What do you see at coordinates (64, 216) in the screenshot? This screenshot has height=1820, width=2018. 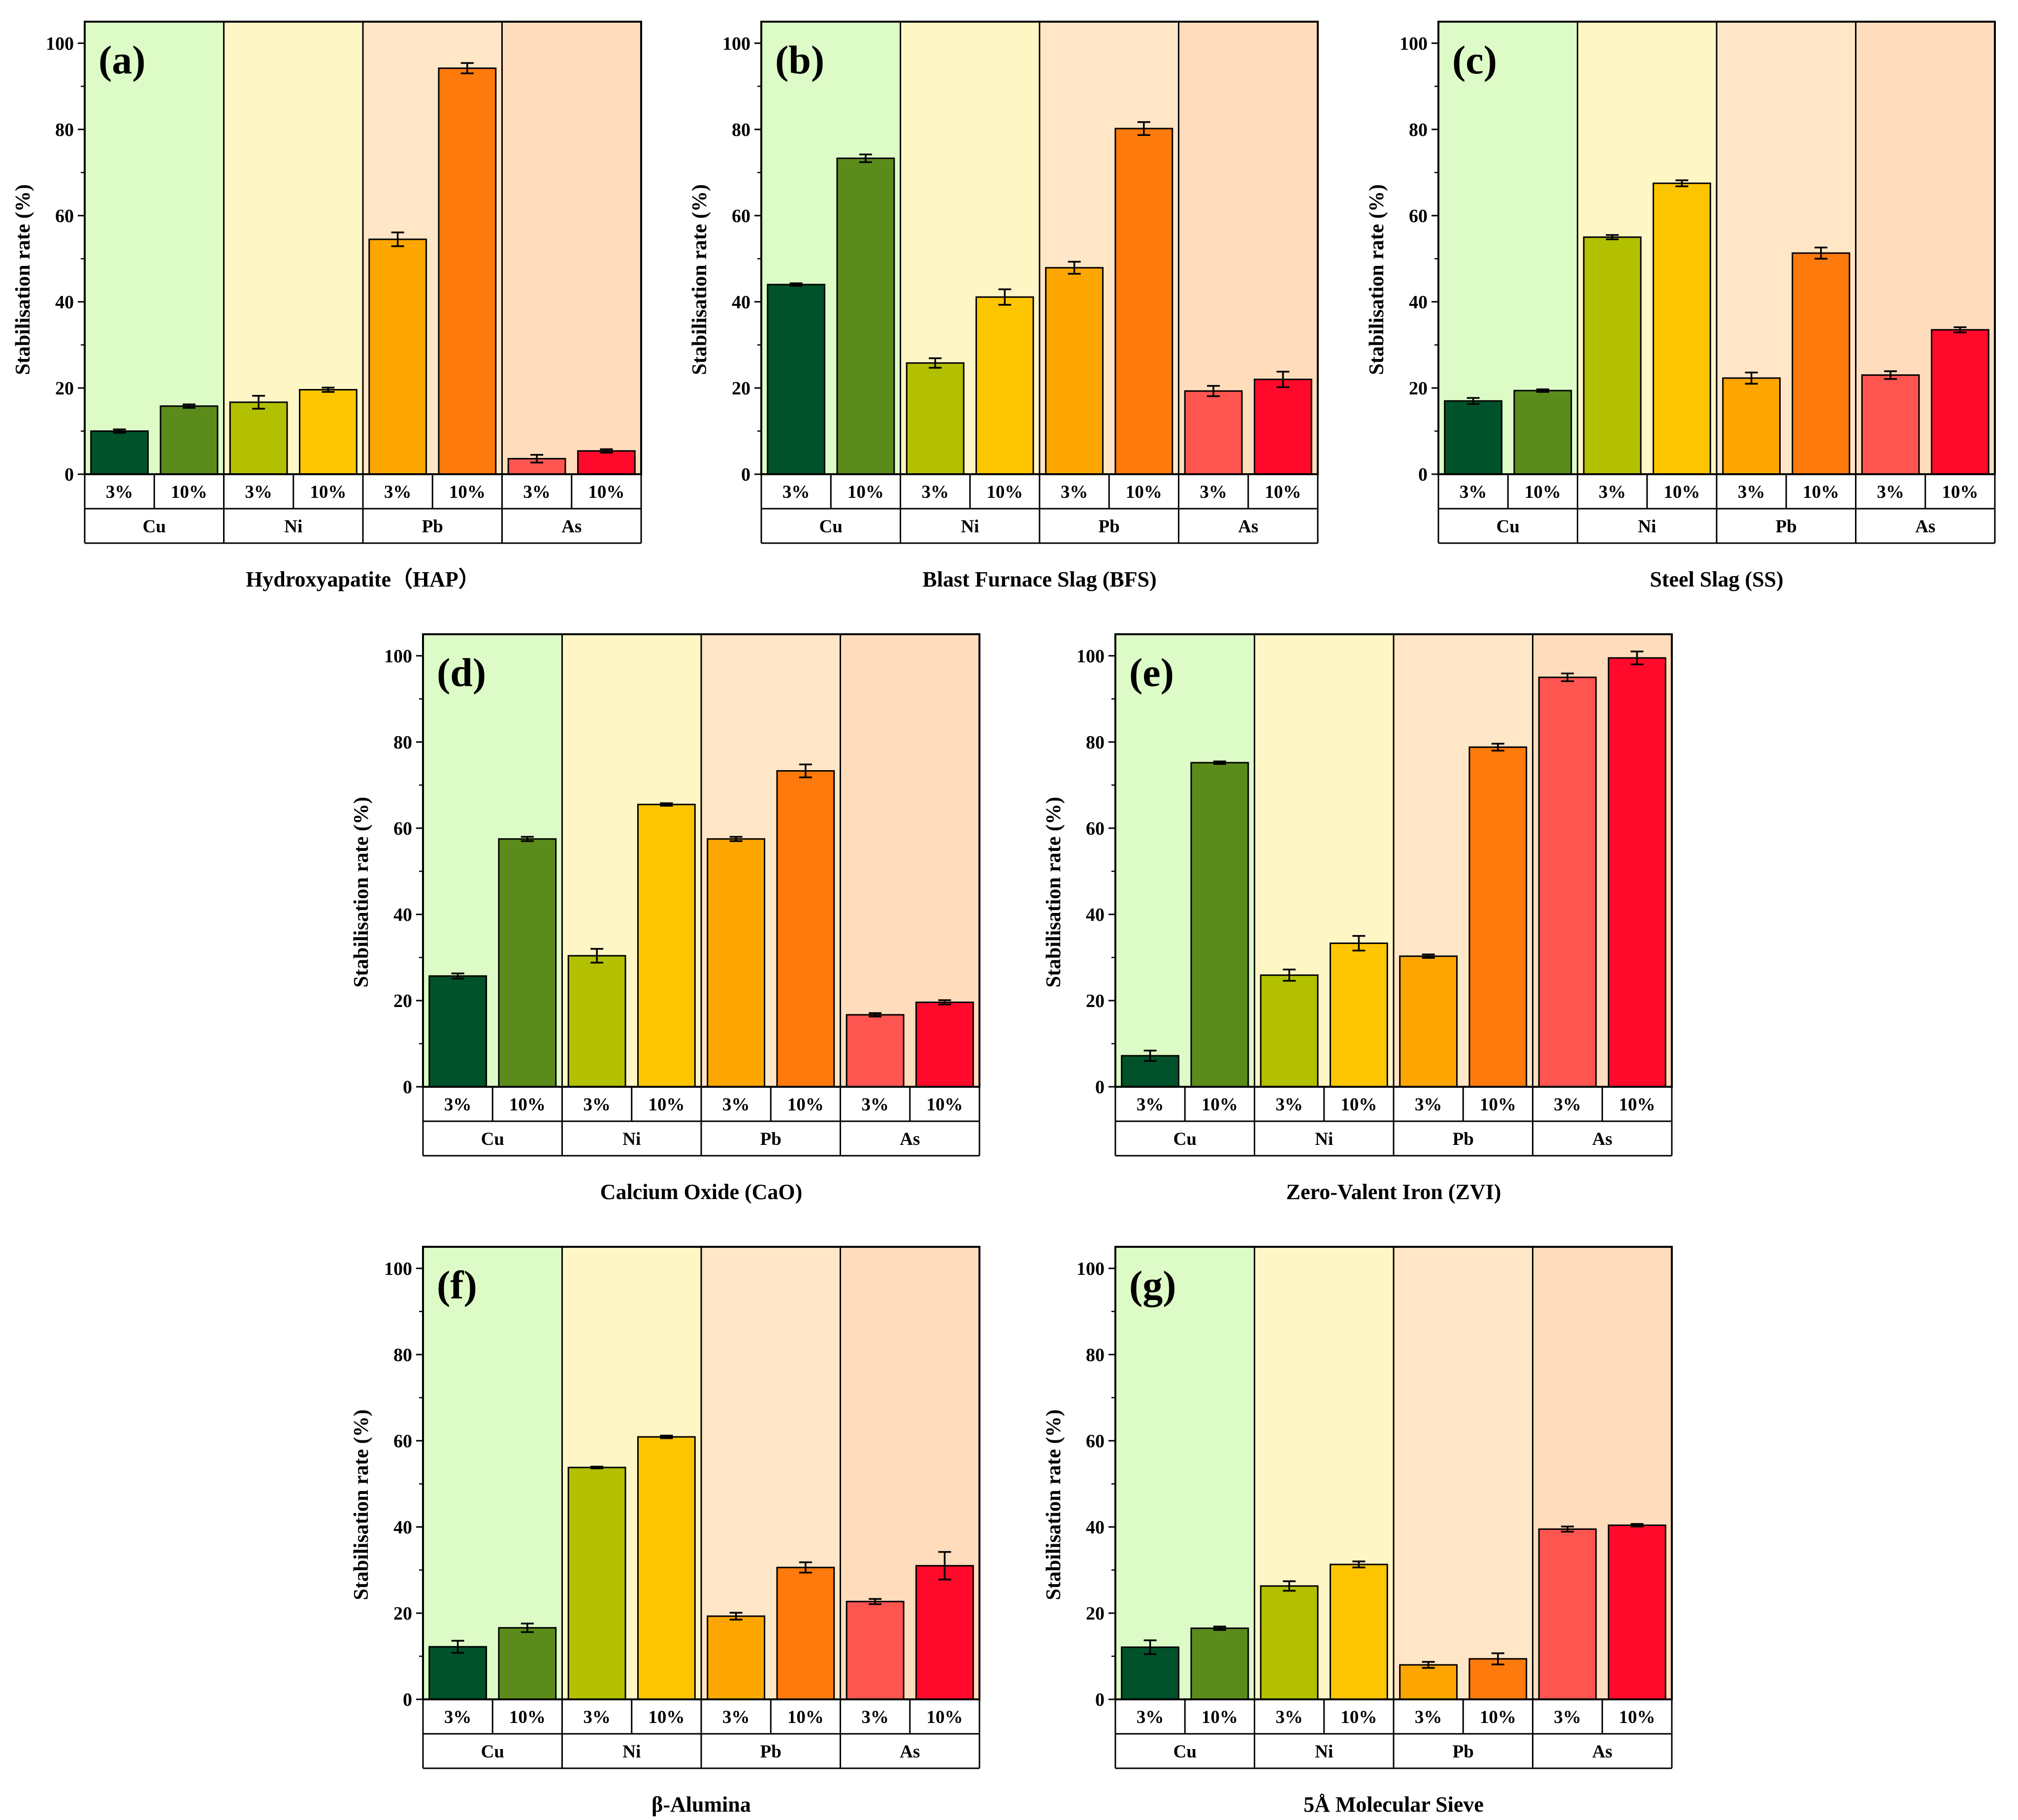 I see `y-tick-label: 60` at bounding box center [64, 216].